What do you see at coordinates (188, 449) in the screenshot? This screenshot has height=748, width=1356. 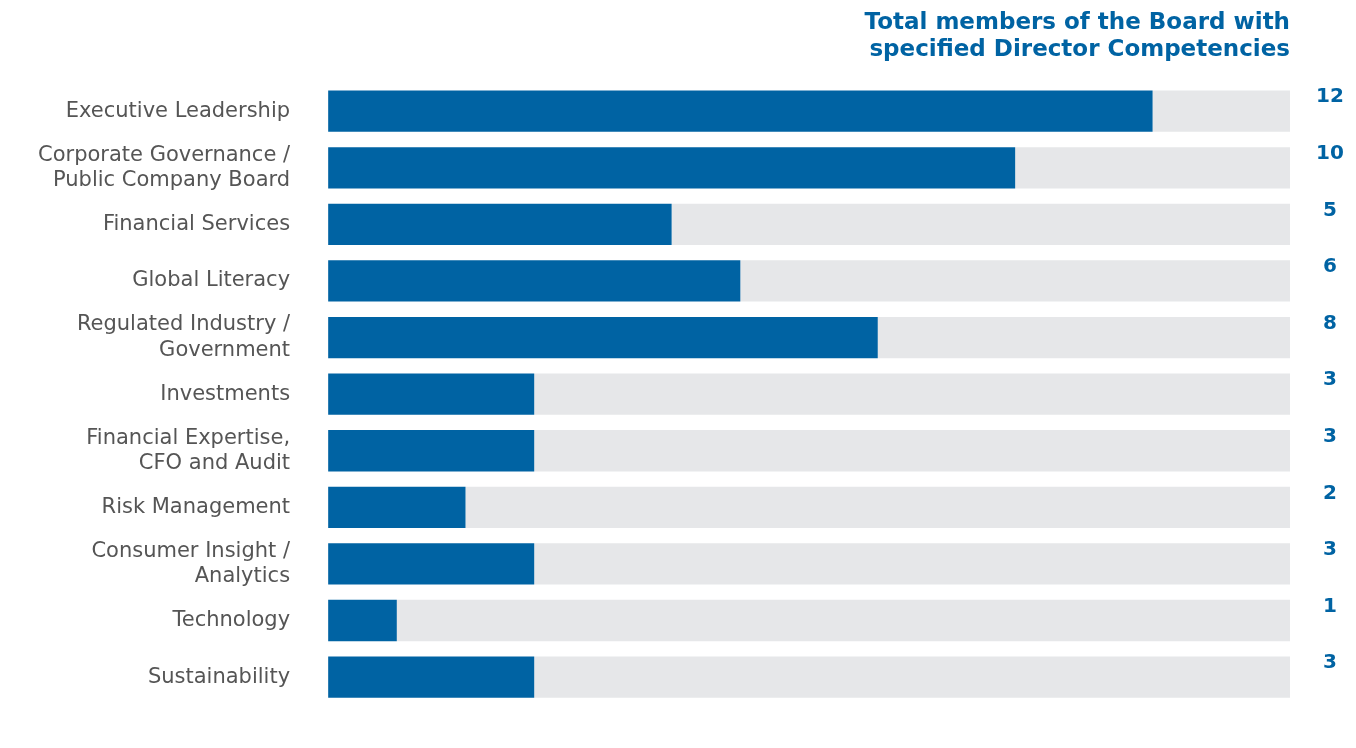 I see `y-tick-label: Financial Expertise, CFO and Audit` at bounding box center [188, 449].